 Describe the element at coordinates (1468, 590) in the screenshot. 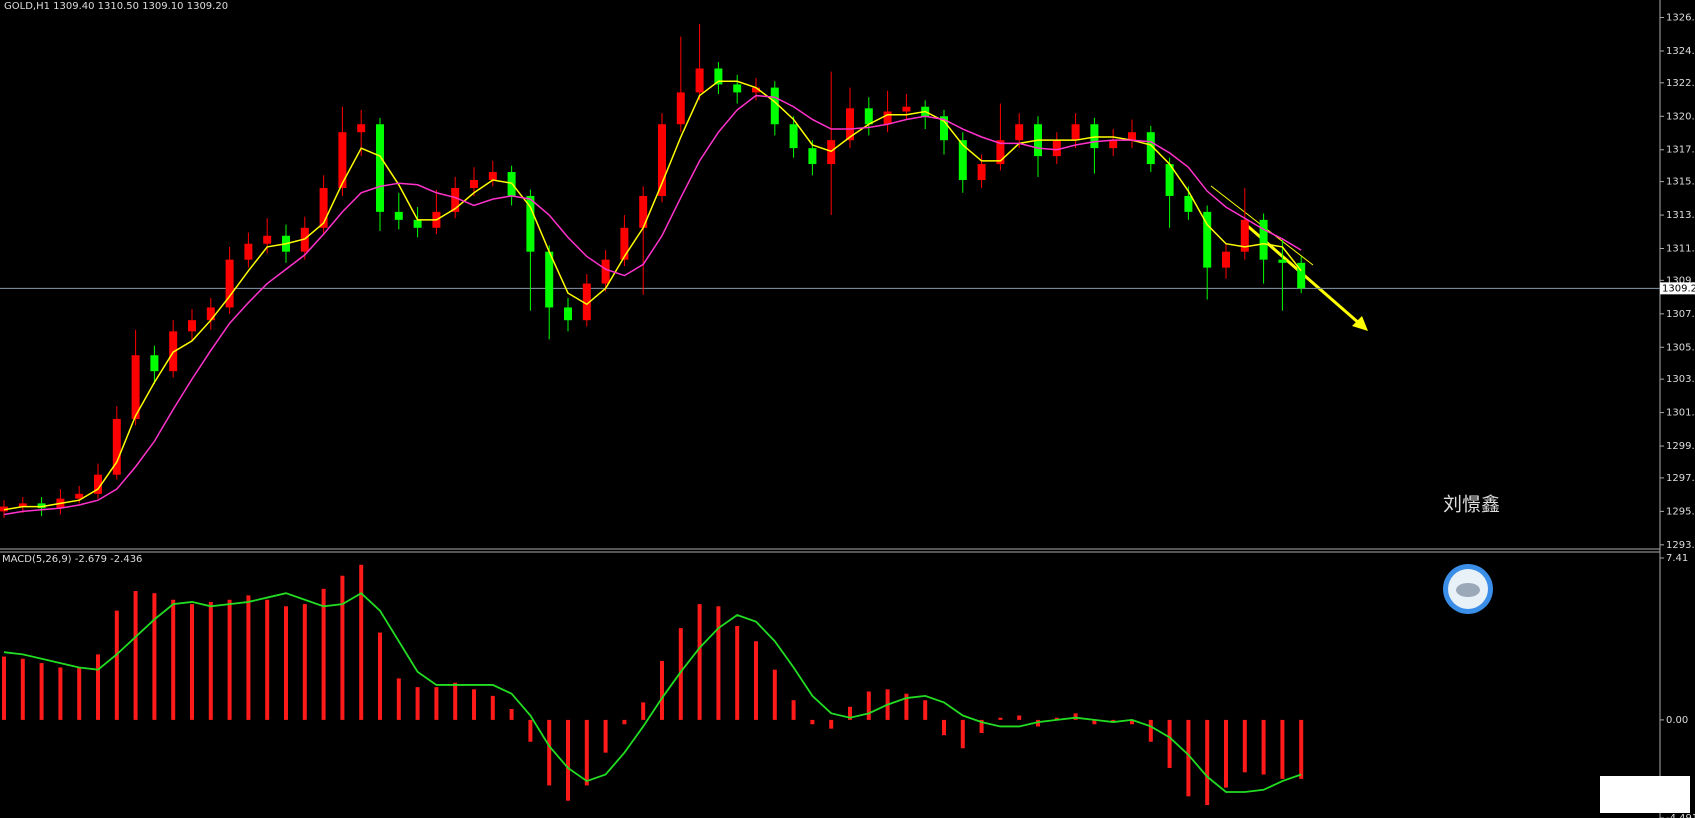

I see `chat-icon-mouth` at that location.